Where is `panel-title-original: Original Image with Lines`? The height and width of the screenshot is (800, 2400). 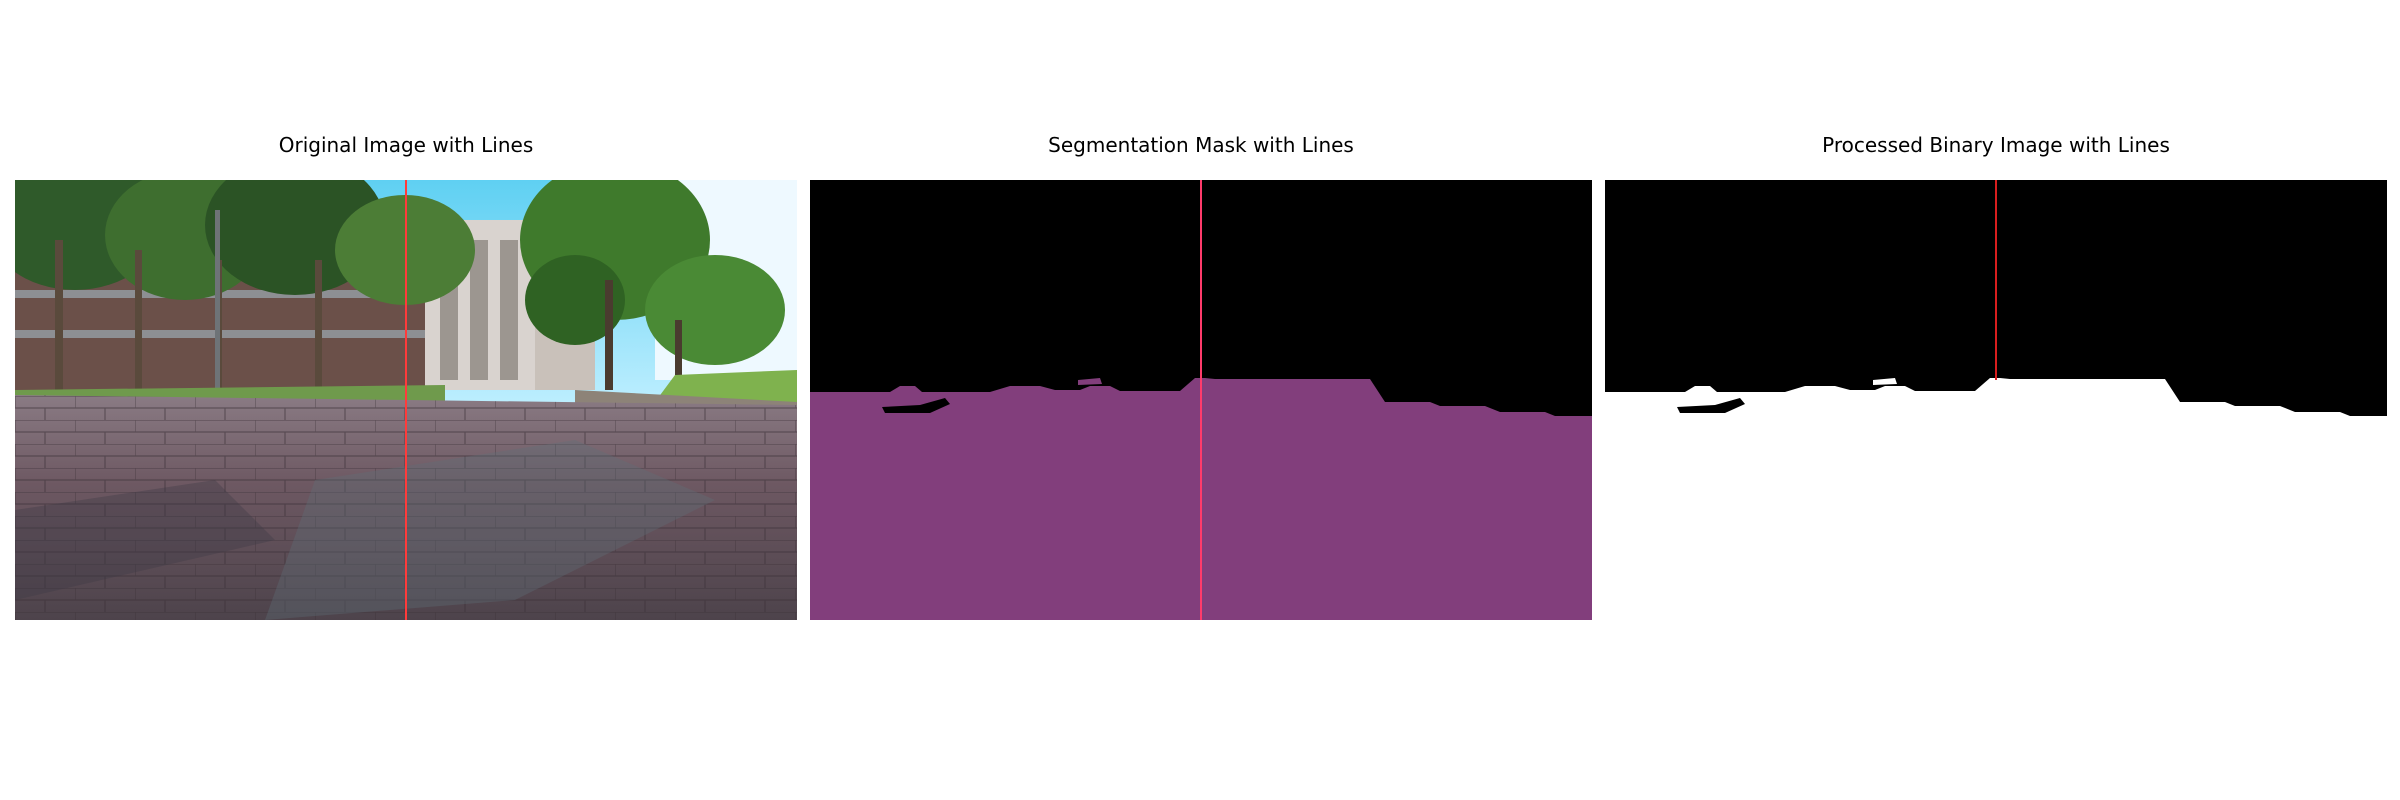
panel-title-original: Original Image with Lines is located at coordinates (406, 145).